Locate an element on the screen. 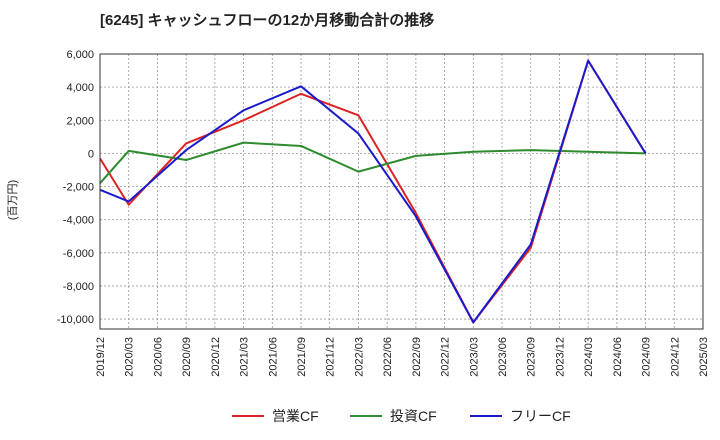 Image resolution: width=720 pixels, height=440 pixels. y-tick-label: -6,000 is located at coordinates (78, 254).